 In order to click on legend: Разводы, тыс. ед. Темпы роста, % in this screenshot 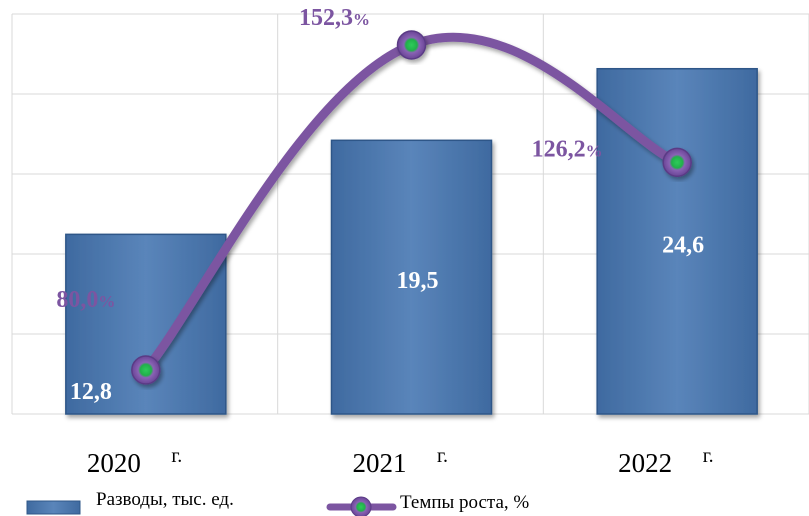, I will do `click(277, 502)`.